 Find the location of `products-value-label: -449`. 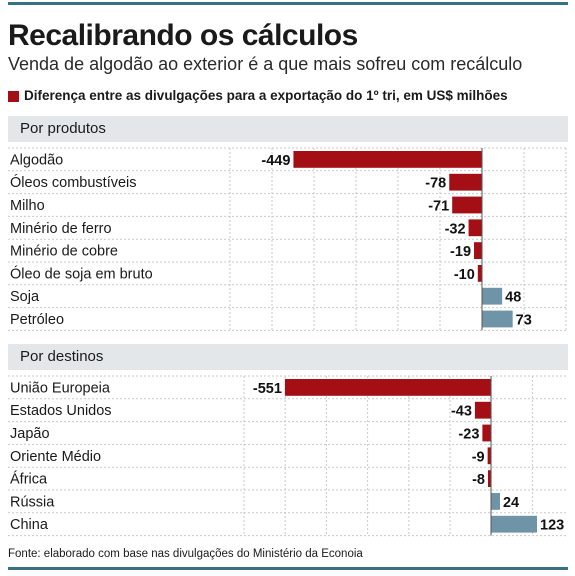

products-value-label: -449 is located at coordinates (275, 161).